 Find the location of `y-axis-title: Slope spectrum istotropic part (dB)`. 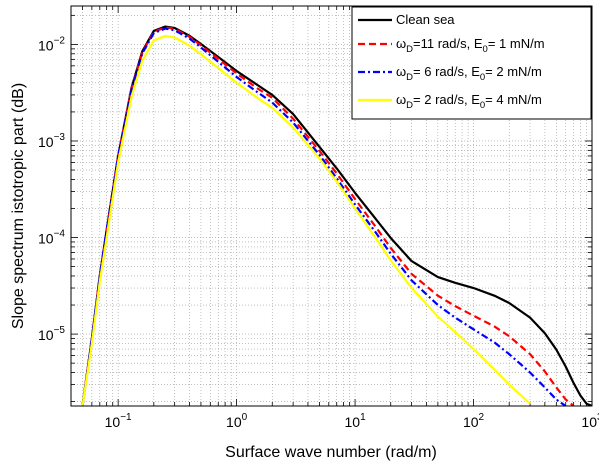

y-axis-title: Slope spectrum istotropic part (dB) is located at coordinates (18, 206).